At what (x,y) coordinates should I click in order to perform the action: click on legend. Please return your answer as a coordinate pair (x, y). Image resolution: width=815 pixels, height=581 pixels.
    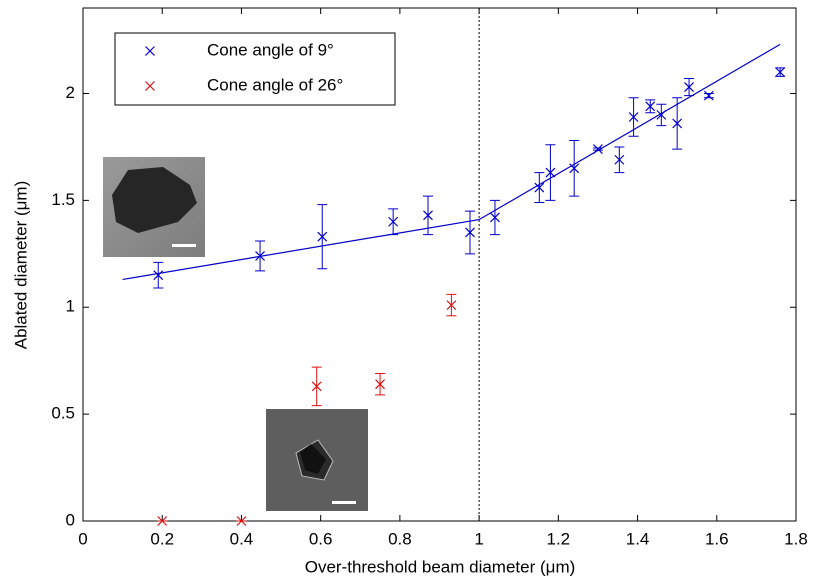
    Looking at the image, I should click on (255, 69).